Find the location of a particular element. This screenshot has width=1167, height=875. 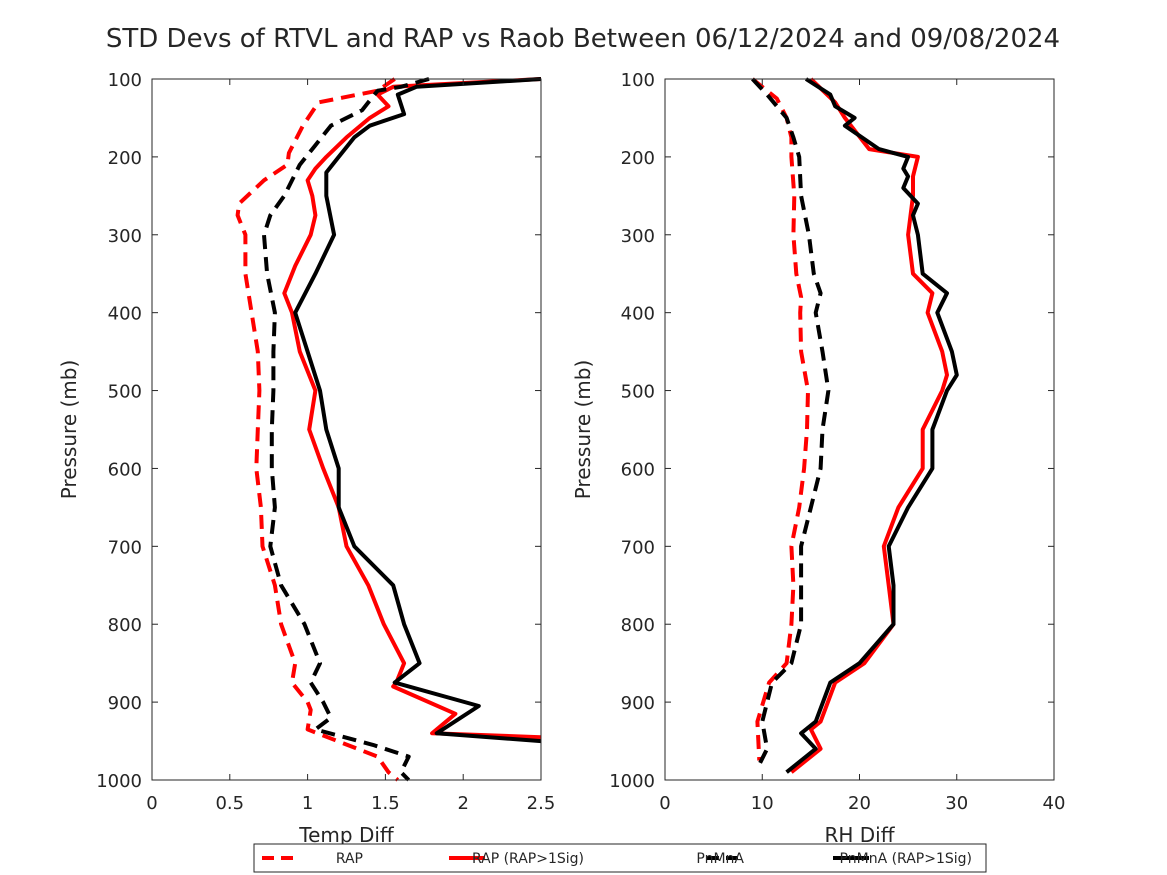

rh-diff-ytick-label: 800 is located at coordinates (638, 625).